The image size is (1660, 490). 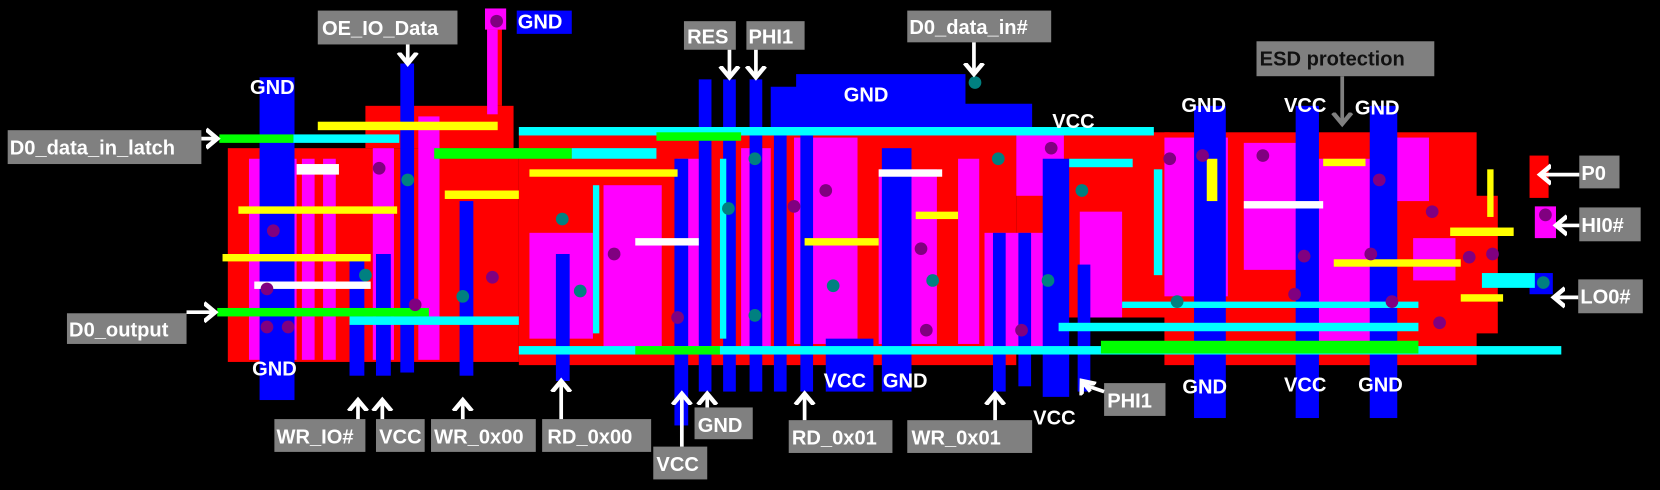 I want to click on label-vcc-1: VCC, so click(x=400, y=426).